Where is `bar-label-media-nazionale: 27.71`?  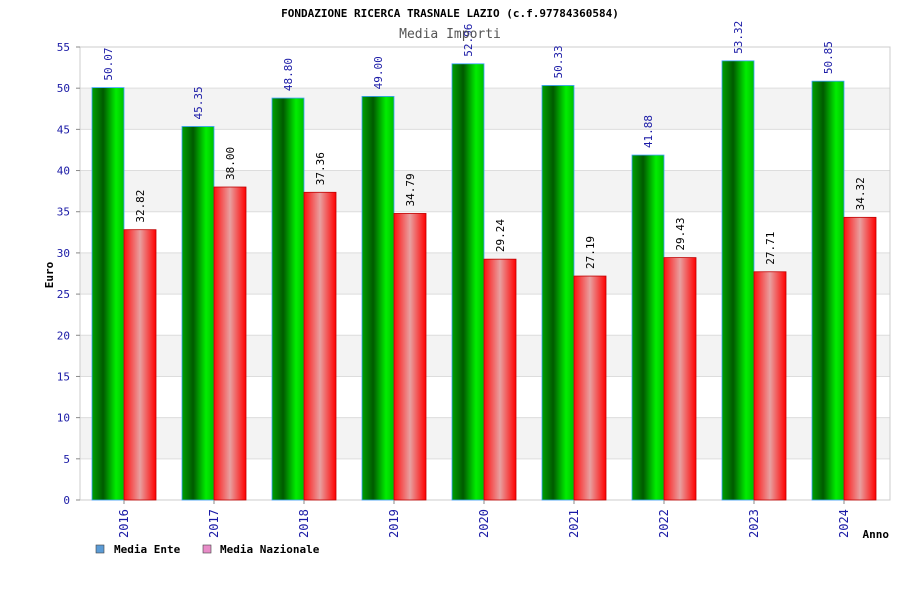 bar-label-media-nazionale: 27.71 is located at coordinates (770, 248).